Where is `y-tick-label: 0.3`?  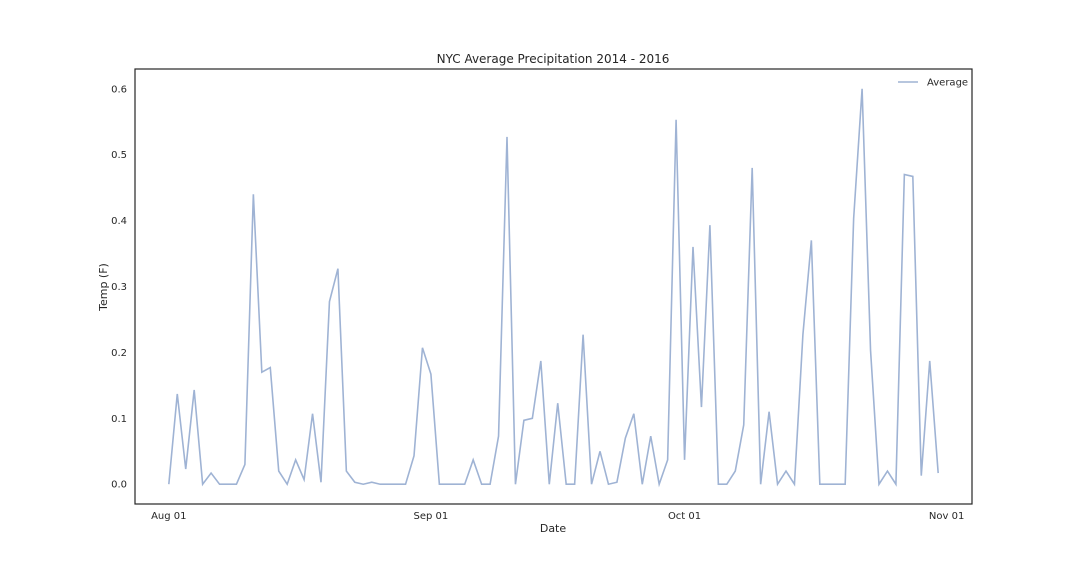 y-tick-label: 0.3 is located at coordinates (119, 287).